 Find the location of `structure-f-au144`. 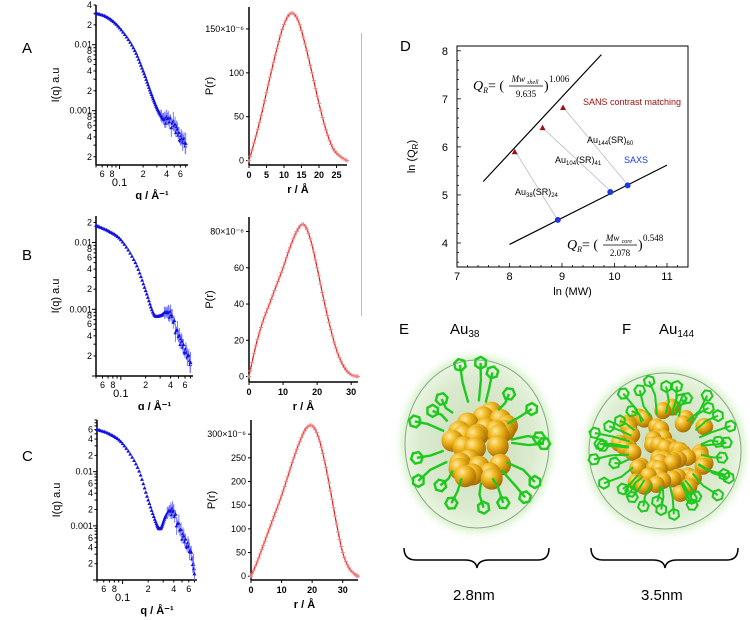

structure-f-au144 is located at coordinates (665, 451).